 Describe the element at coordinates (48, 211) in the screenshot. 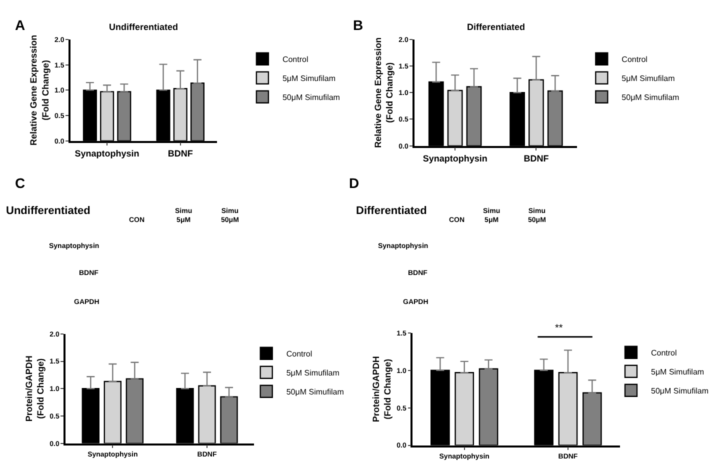

I see `text: Undifferentiated` at that location.